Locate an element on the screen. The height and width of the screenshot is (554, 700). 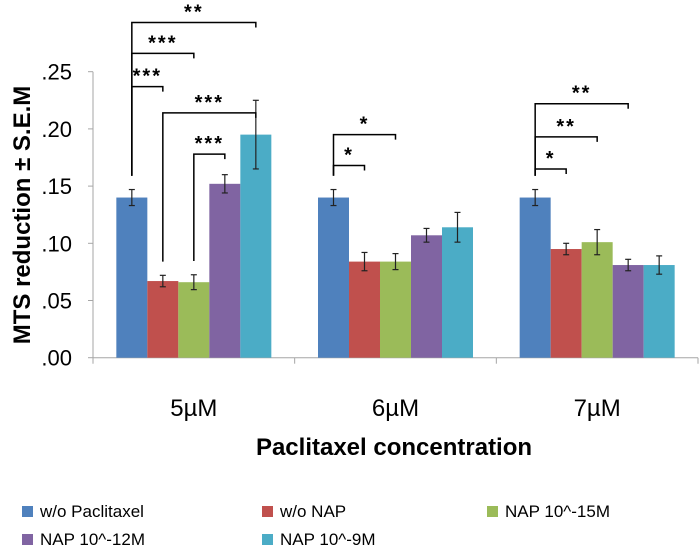
y-tick-label: .20 is located at coordinates (56, 129).